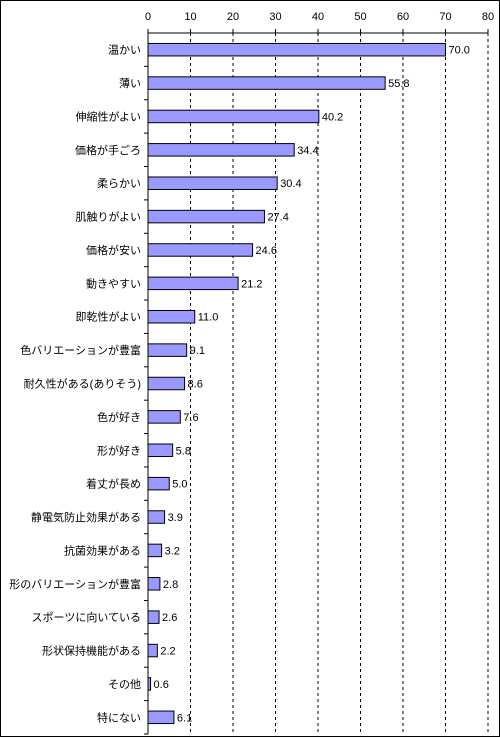 The width and height of the screenshot is (500, 738). What do you see at coordinates (148, 17) in the screenshot?
I see `x-tick-label: 0` at bounding box center [148, 17].